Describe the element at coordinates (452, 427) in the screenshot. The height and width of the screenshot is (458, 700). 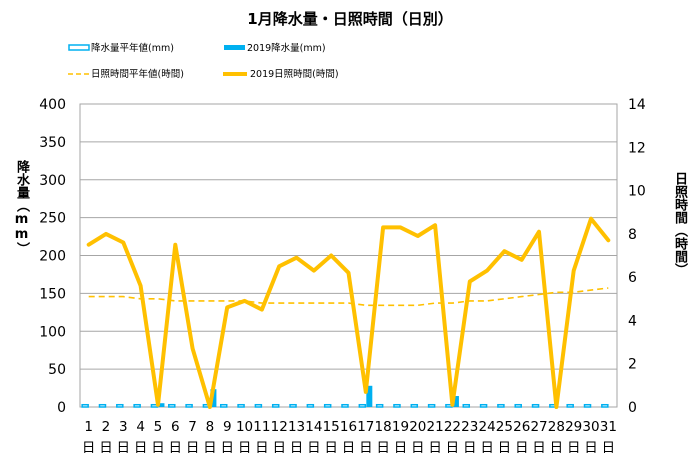
I see `x-tick-label: 22` at that location.